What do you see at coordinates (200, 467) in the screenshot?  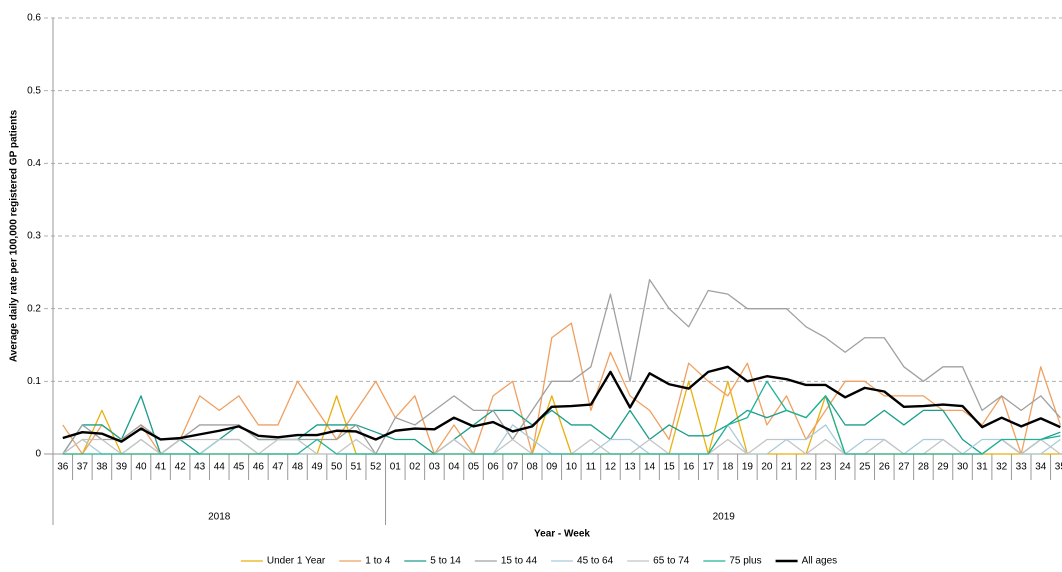 I see `x-tick-label: 43` at bounding box center [200, 467].